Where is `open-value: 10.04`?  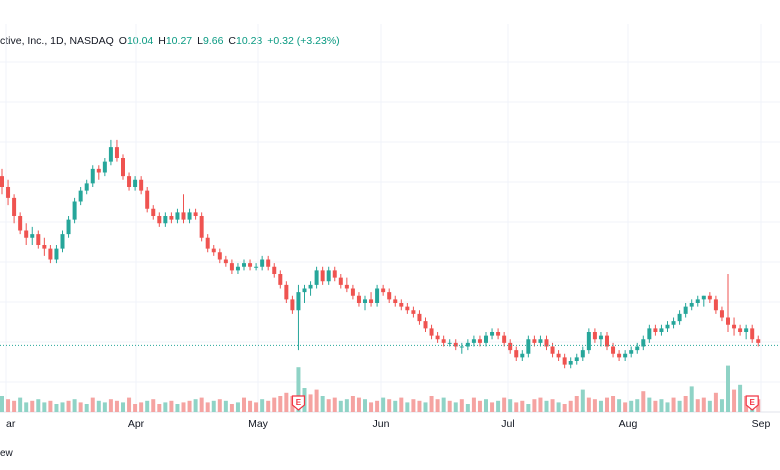 open-value: 10.04 is located at coordinates (140, 41).